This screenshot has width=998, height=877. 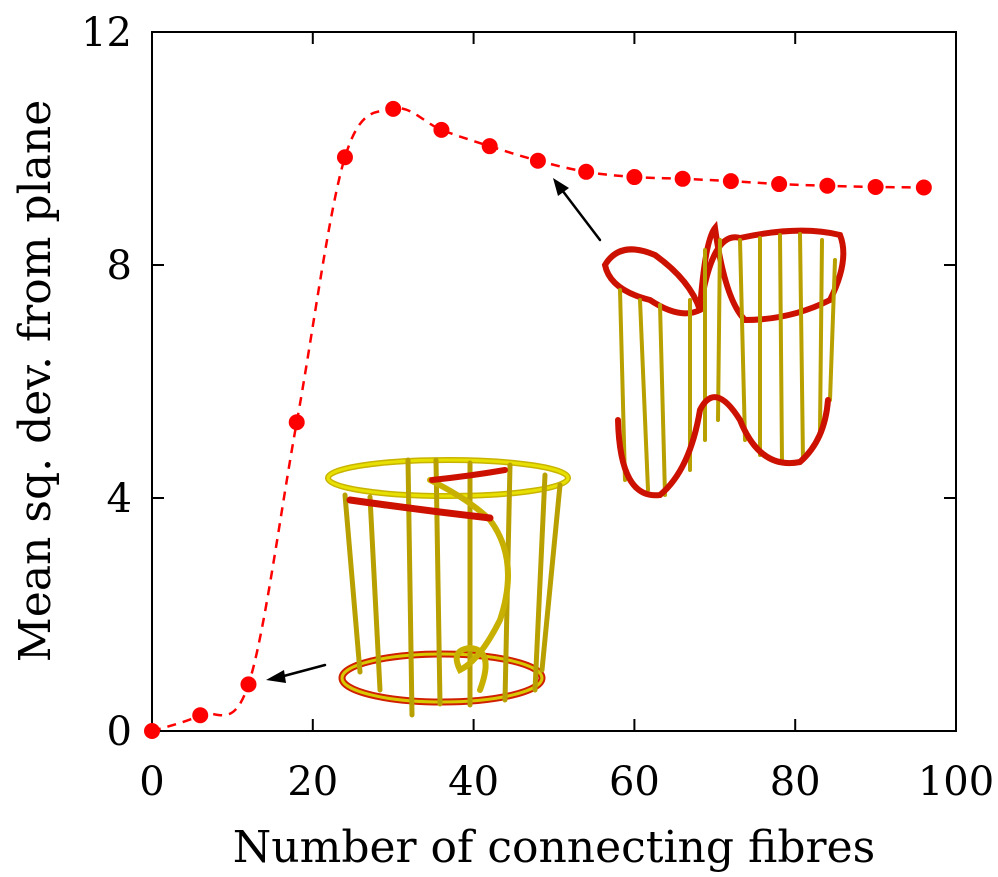 I want to click on inset-fibres, so click(x=727, y=364).